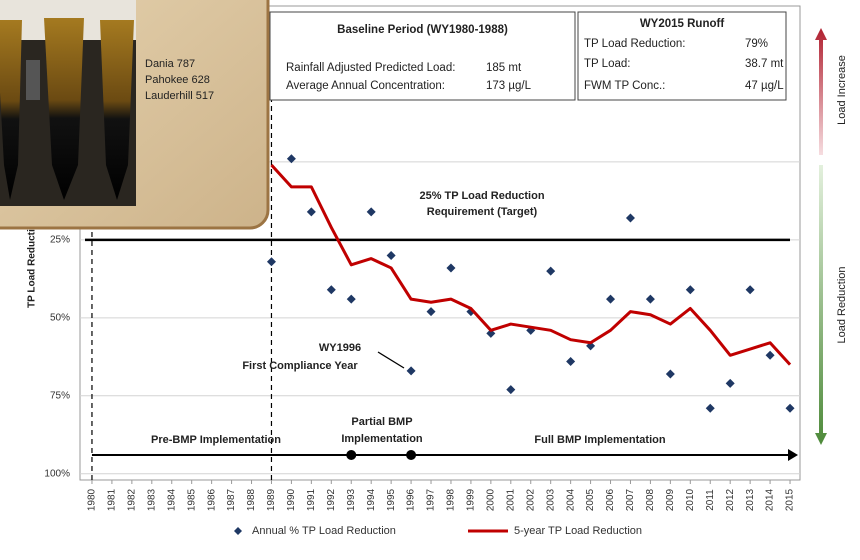 This screenshot has height=560, width=860. What do you see at coordinates (238, 531) in the screenshot?
I see `legend-swatch` at bounding box center [238, 531].